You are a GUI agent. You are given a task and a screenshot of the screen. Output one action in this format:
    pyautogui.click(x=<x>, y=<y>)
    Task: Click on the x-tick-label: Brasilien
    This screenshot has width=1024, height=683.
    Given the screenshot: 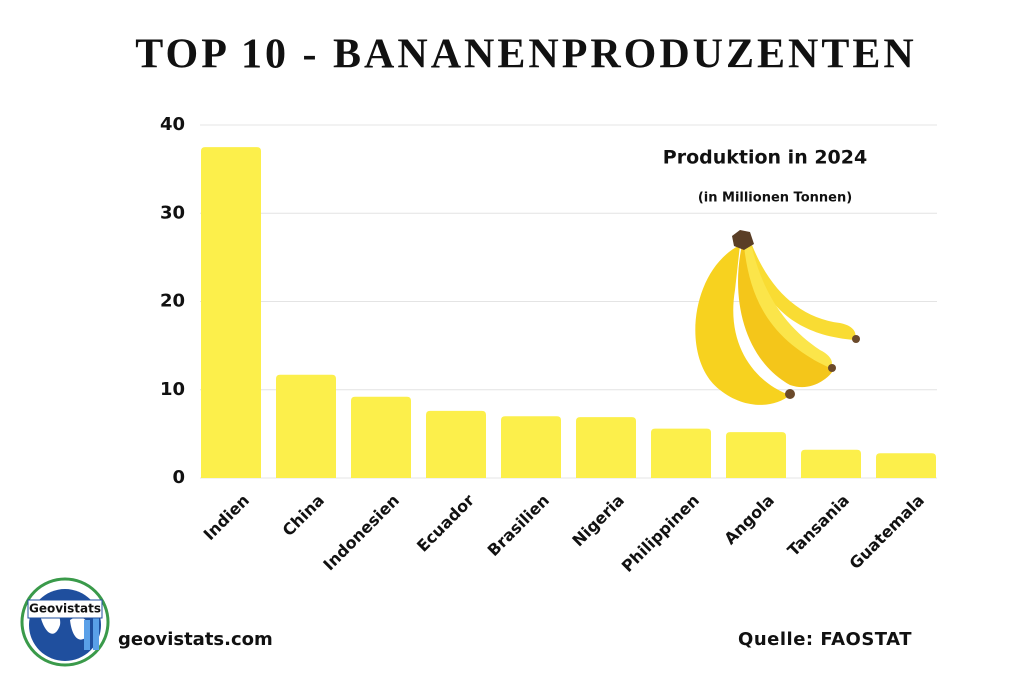 What is the action you would take?
    pyautogui.click(x=518, y=525)
    